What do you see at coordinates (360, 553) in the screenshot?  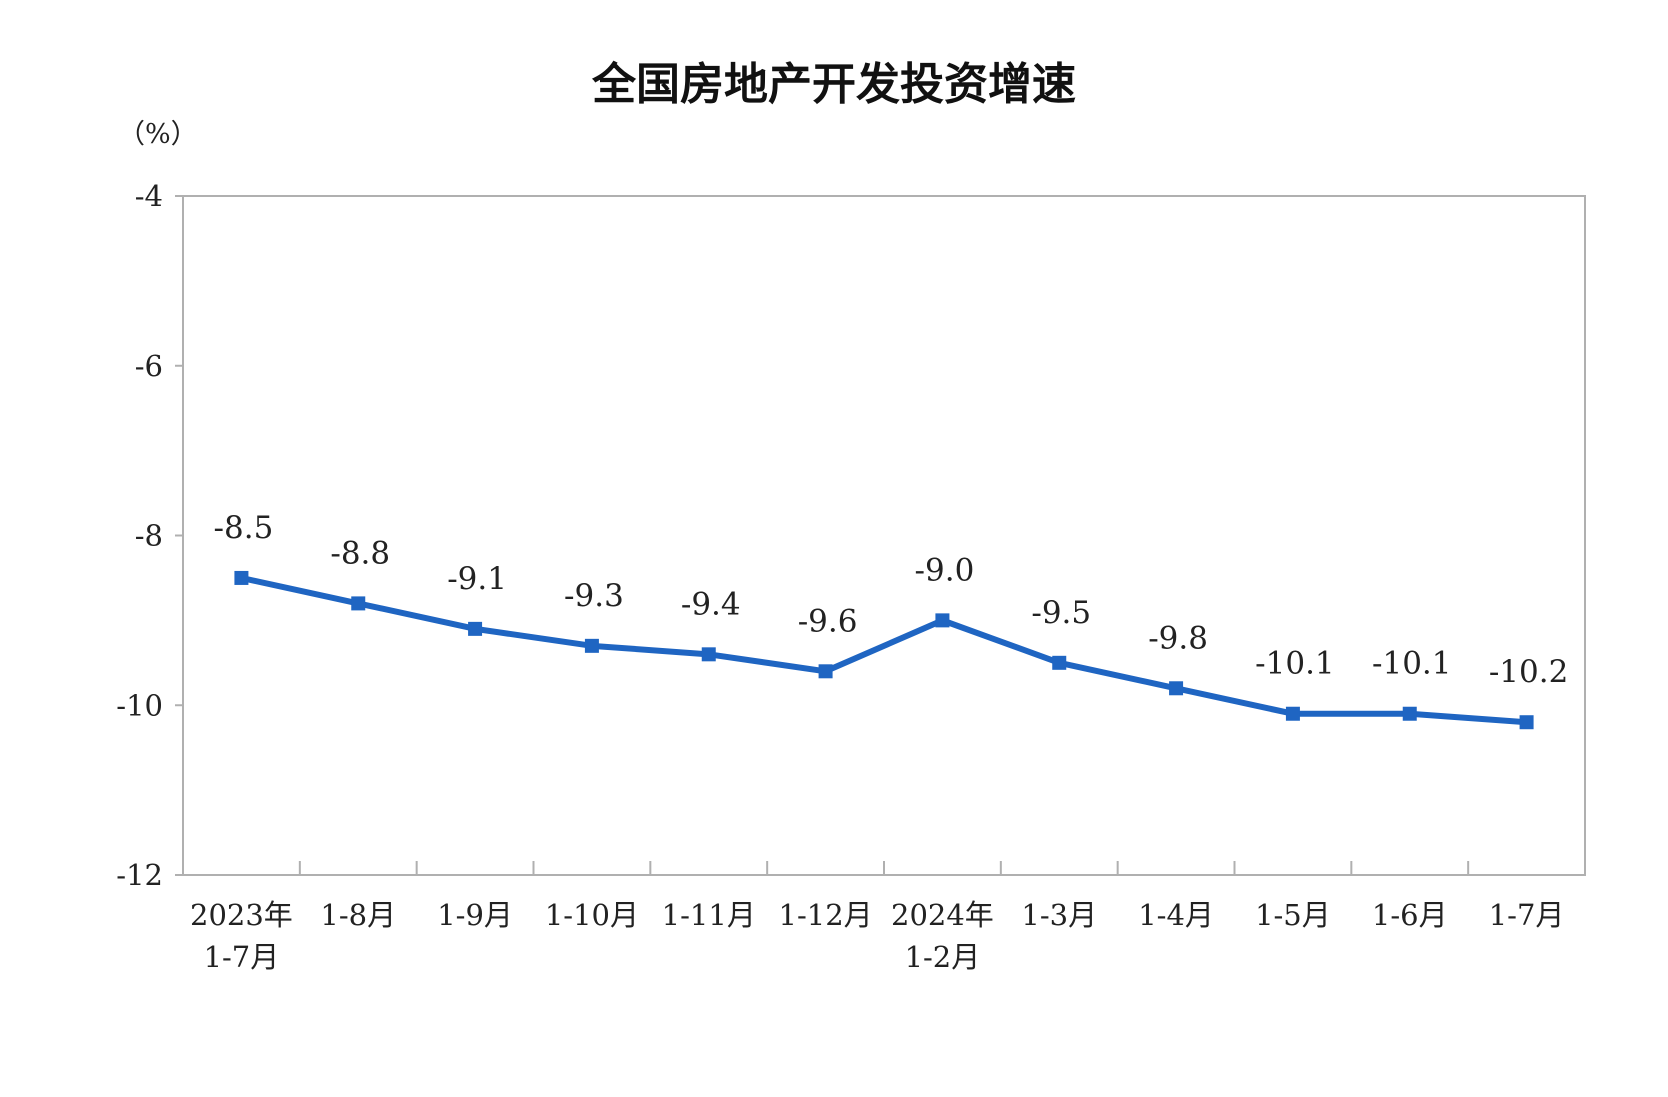 I see `data-label: -8.8` at bounding box center [360, 553].